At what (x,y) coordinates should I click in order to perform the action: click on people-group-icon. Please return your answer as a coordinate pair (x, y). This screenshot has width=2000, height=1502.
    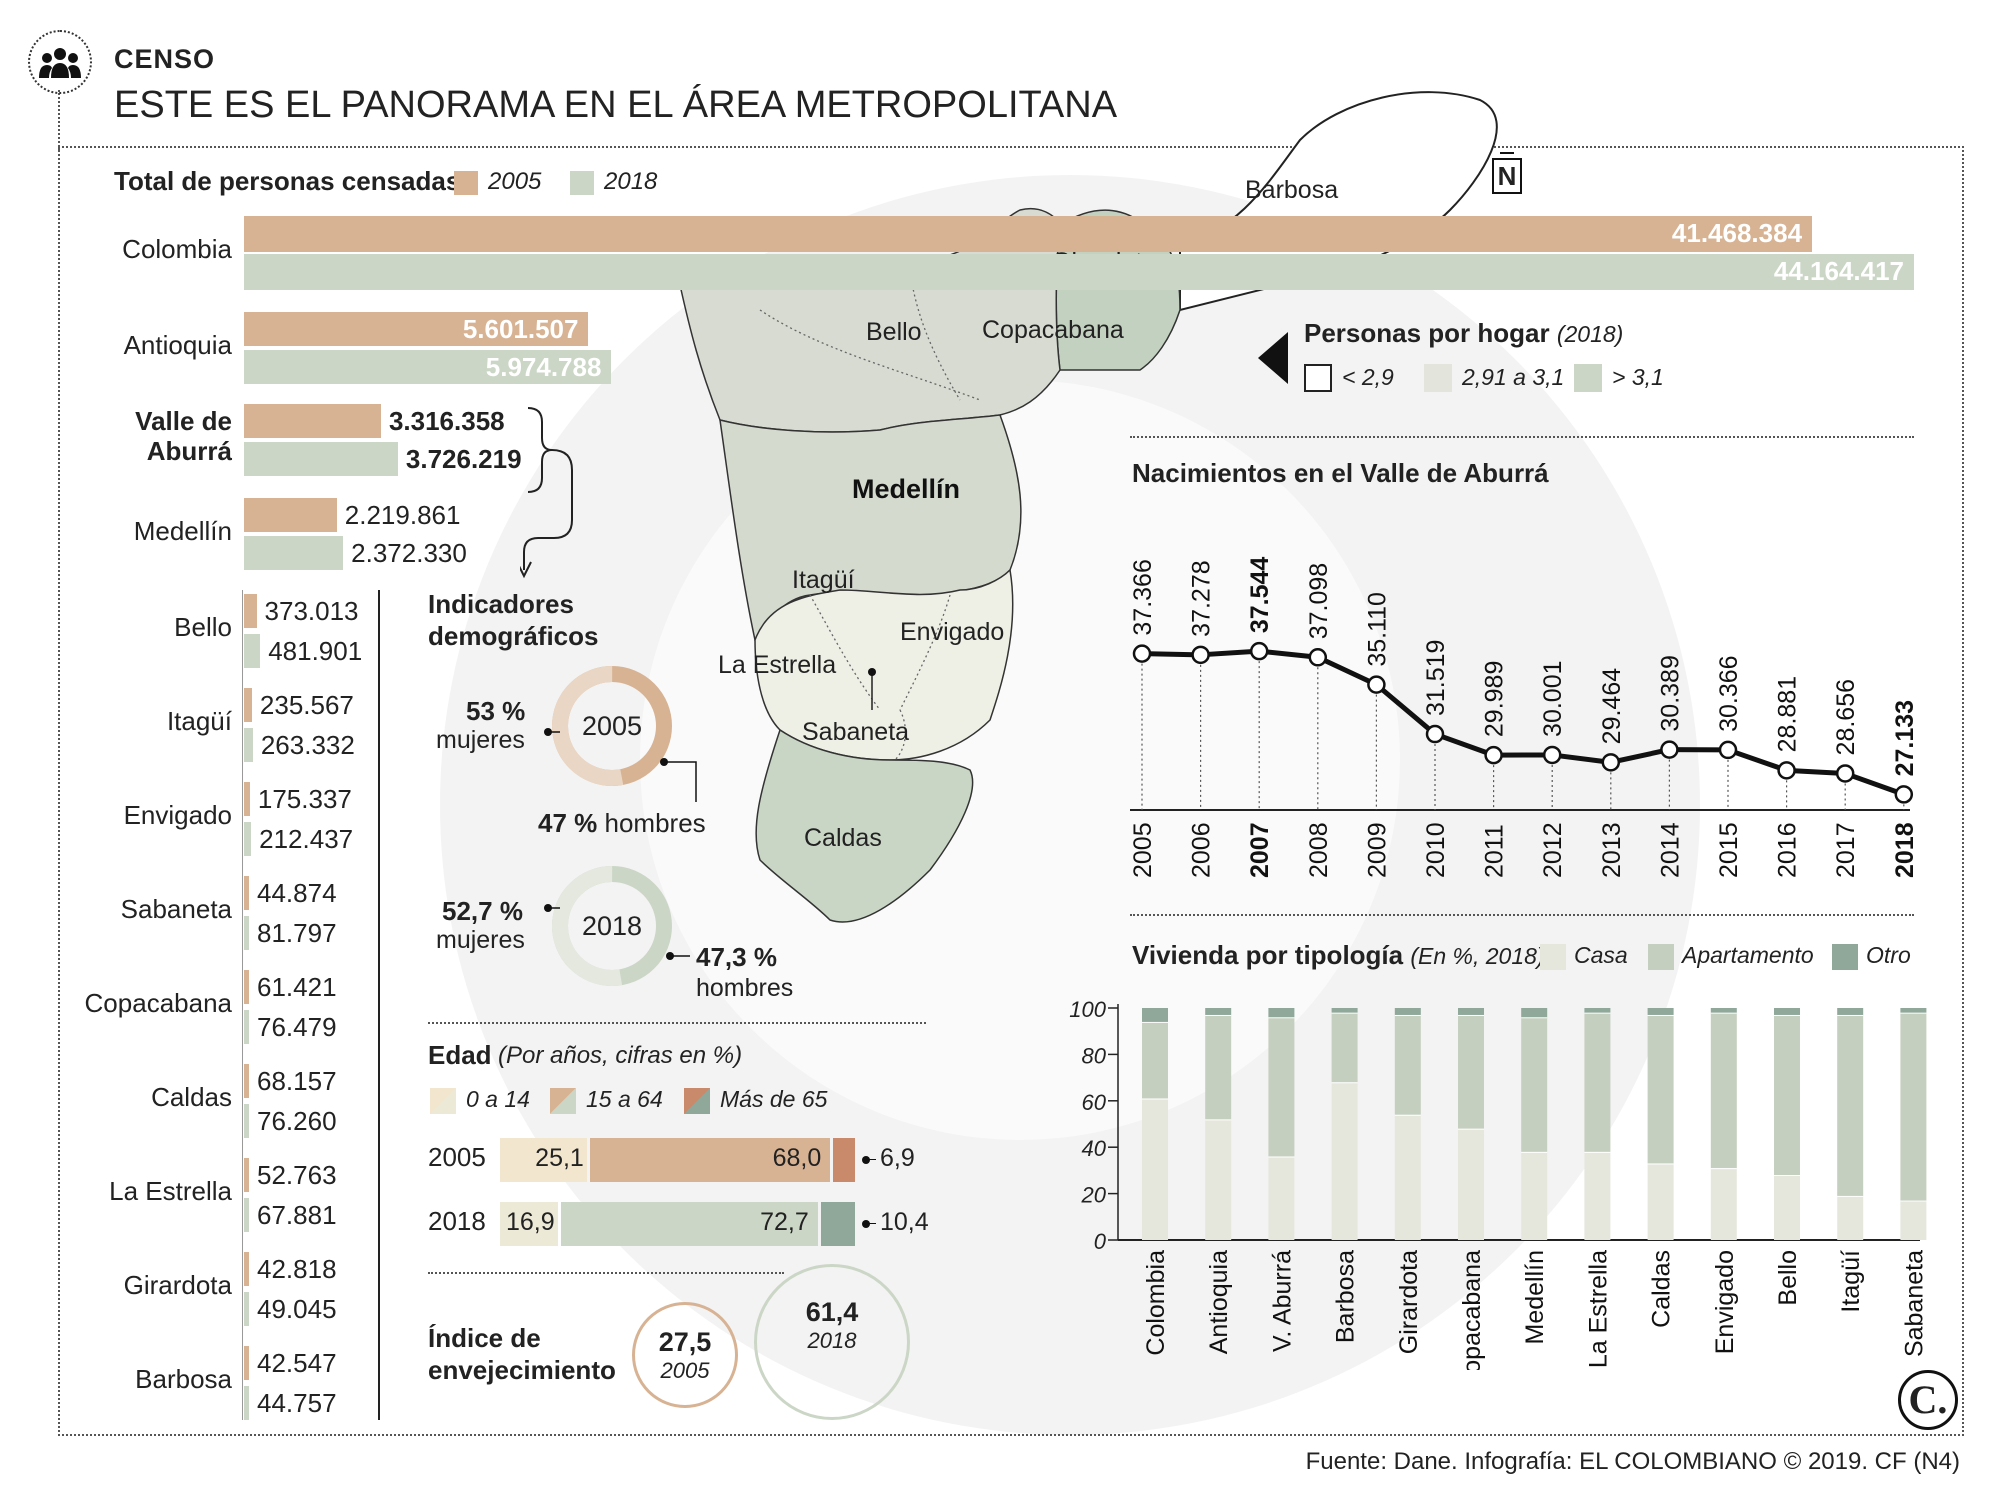
    Looking at the image, I should click on (60, 63).